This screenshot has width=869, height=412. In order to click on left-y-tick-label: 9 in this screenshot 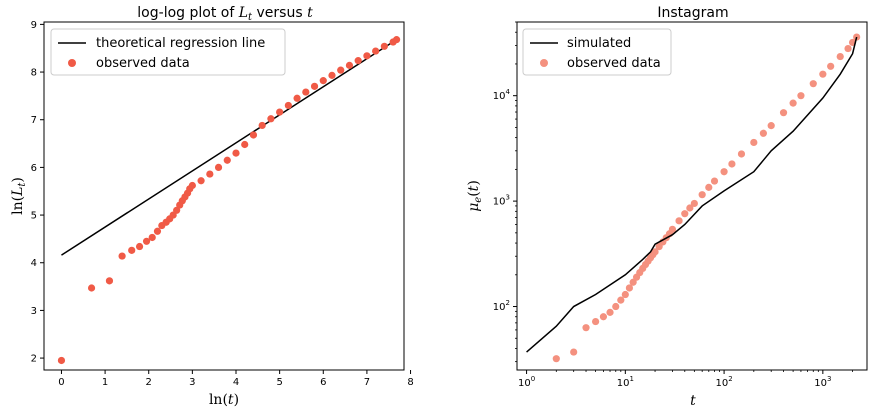, I will do `click(34, 25)`.